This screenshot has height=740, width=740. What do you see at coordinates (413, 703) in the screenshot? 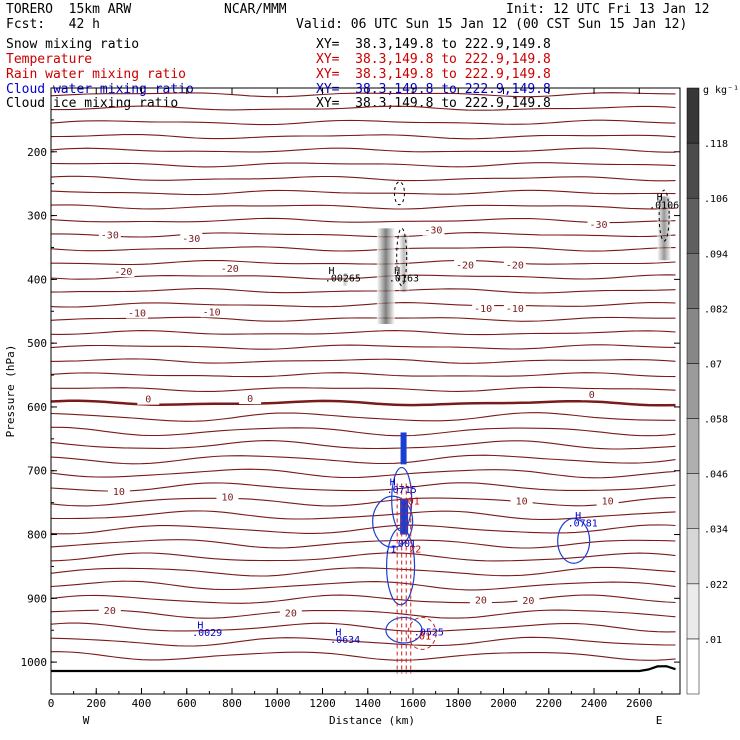
I see `x-tick-label-8: 1600` at bounding box center [413, 703].